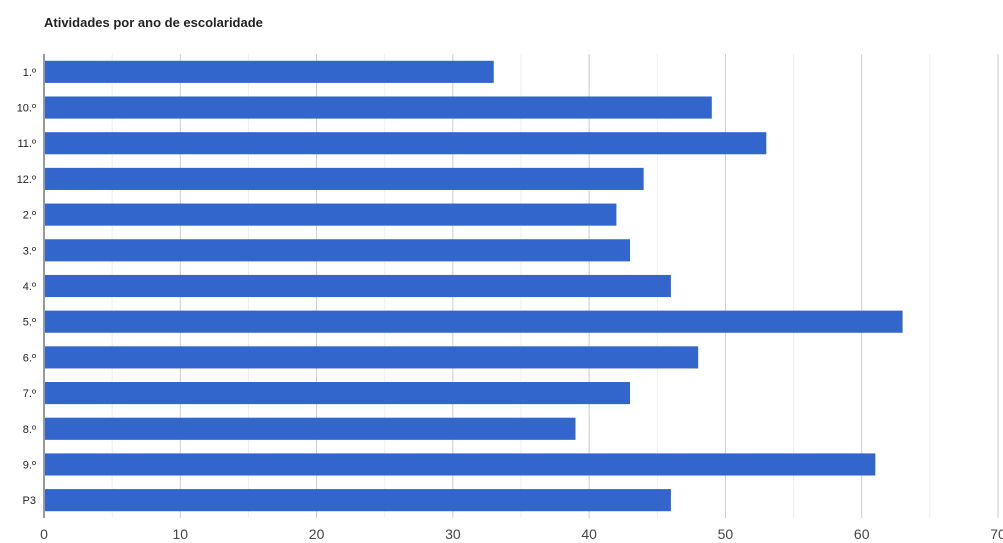 The image size is (1003, 543). I want to click on category-label: 10.º, so click(26, 109).